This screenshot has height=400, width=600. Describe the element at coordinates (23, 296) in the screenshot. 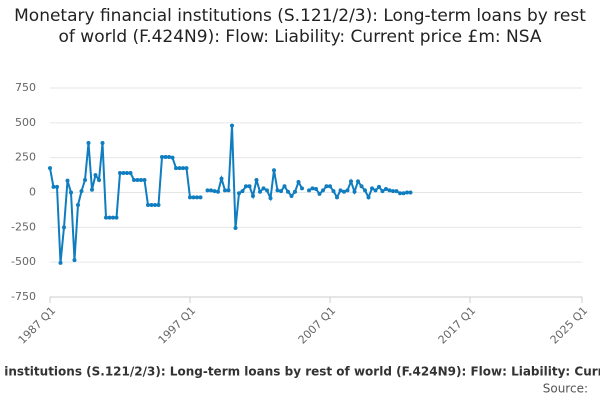

I see `y-tick-label: -750` at that location.